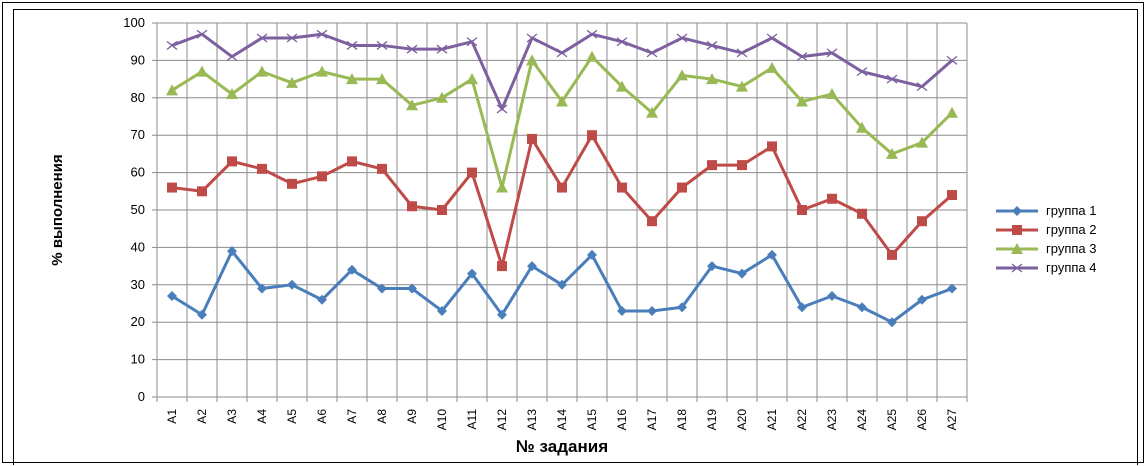 This screenshot has height=466, width=1148. Describe the element at coordinates (262, 416) in the screenshot. I see `x-tick-label: A4` at that location.